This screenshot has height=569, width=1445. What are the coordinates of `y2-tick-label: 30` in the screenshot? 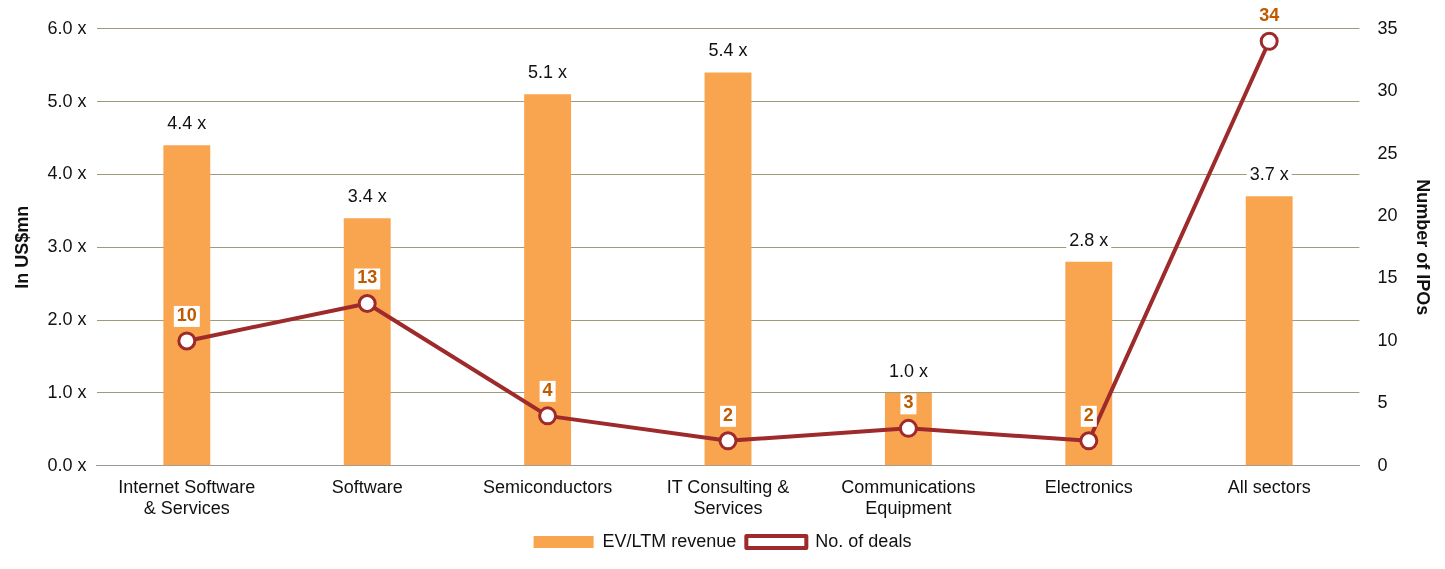 It's located at (1387, 90).